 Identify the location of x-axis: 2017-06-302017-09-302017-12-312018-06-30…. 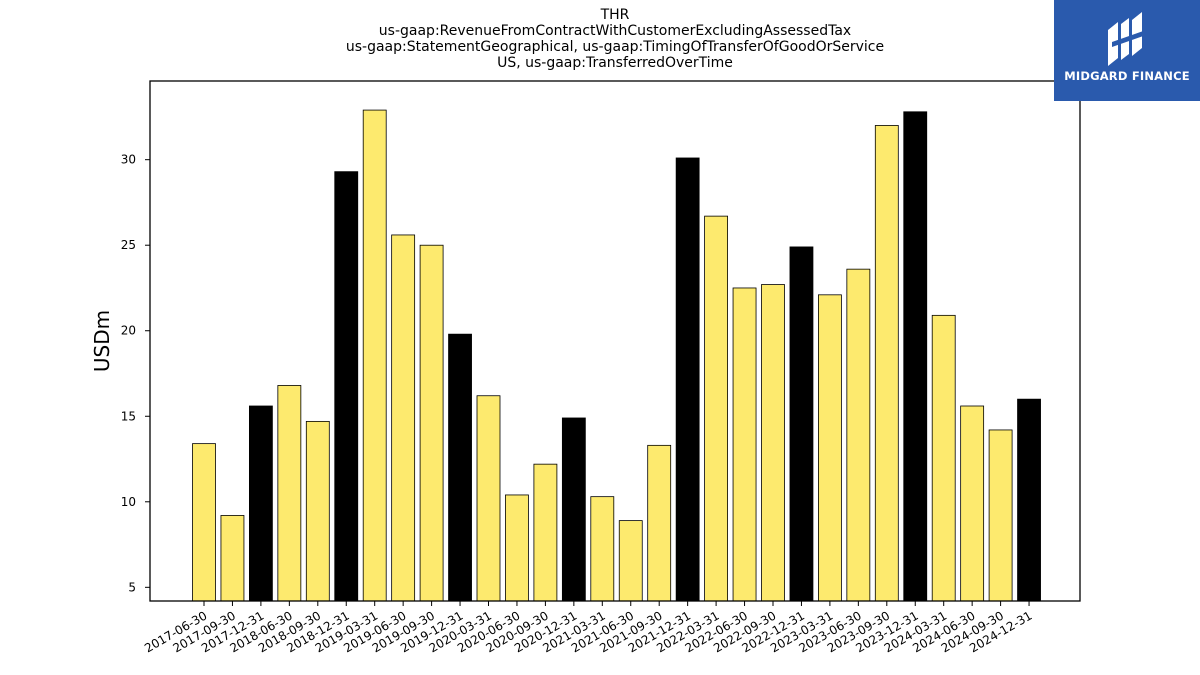
(588, 628).